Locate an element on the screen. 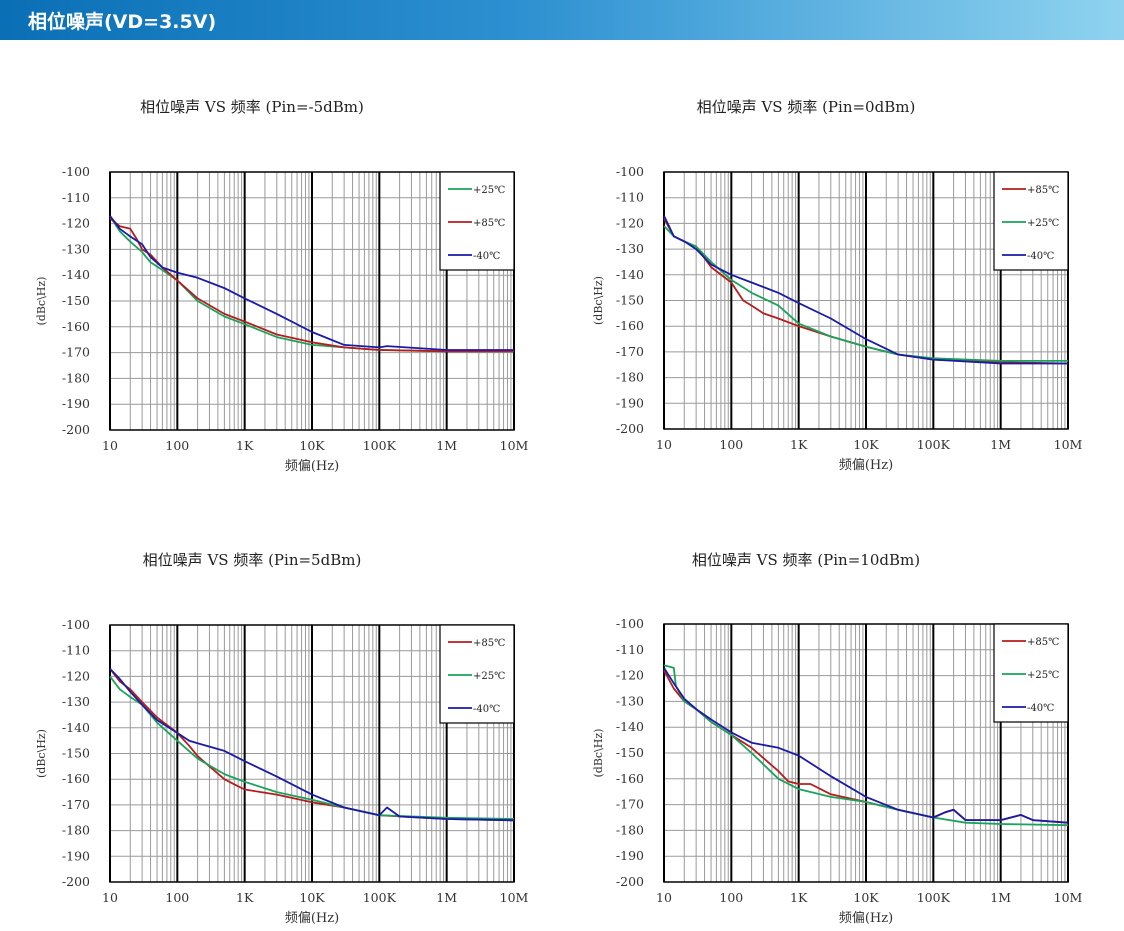  chart-title: 相位噪声 VS 频率 (Pin=0dBm) is located at coordinates (806, 107).